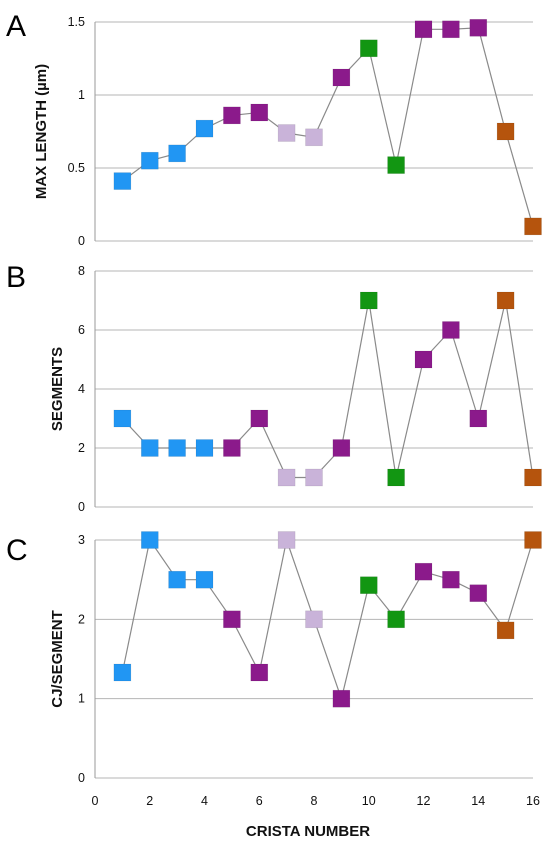 The image size is (550, 845). What do you see at coordinates (308, 831) in the screenshot?
I see `x-axis-title: CRISTA NUMBER` at bounding box center [308, 831].